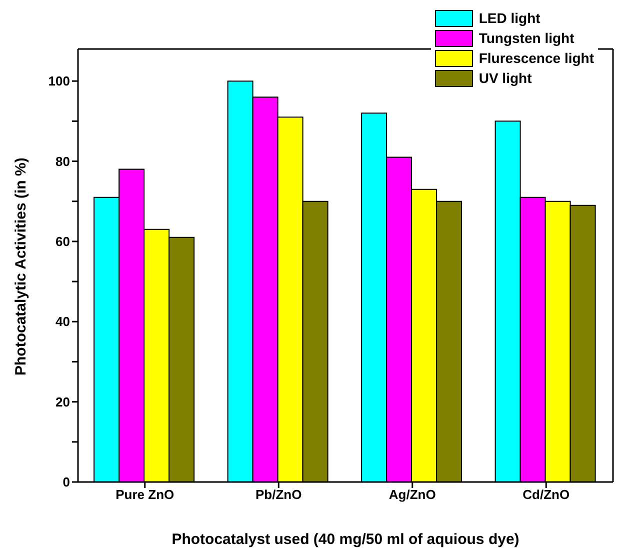 This screenshot has width=626, height=560. I want to click on x-tick-label: Ag/ZnO, so click(412, 494).